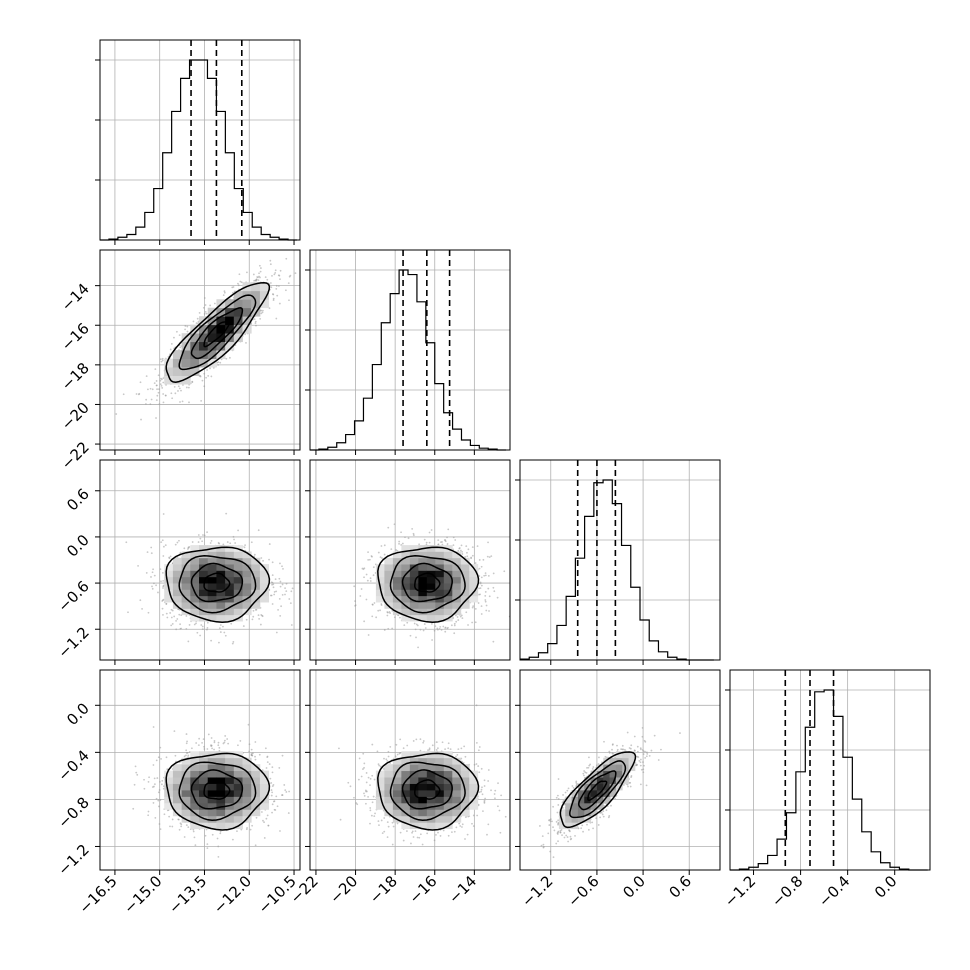 The height and width of the screenshot is (970, 970). Describe the element at coordinates (410, 350) in the screenshot. I see `grid-lines` at that location.